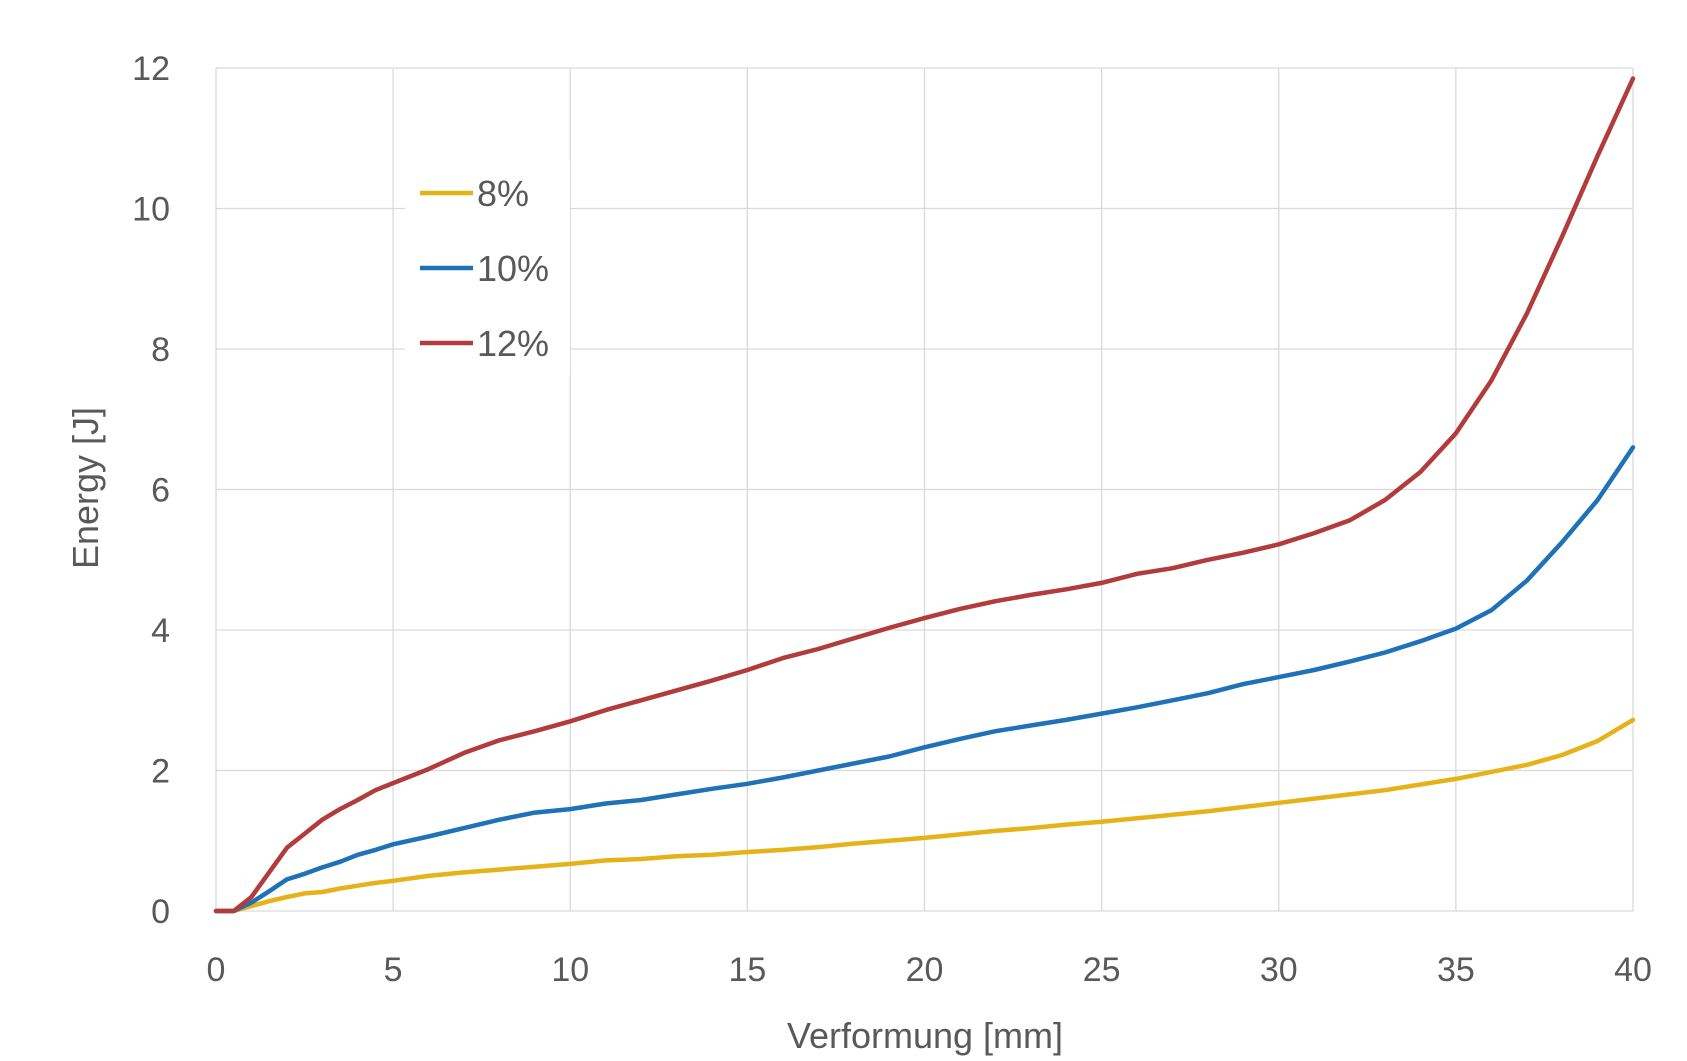 The image size is (1687, 1061). I want to click on y-tick-label: 4, so click(160, 631).